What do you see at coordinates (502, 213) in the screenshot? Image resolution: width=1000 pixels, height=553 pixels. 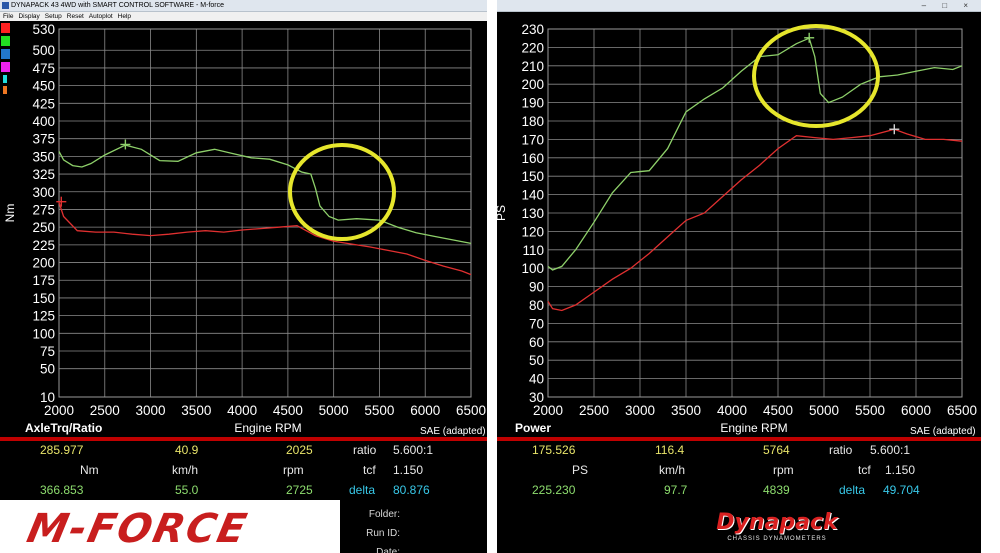 I see `y-axis-label: PS` at bounding box center [502, 213].